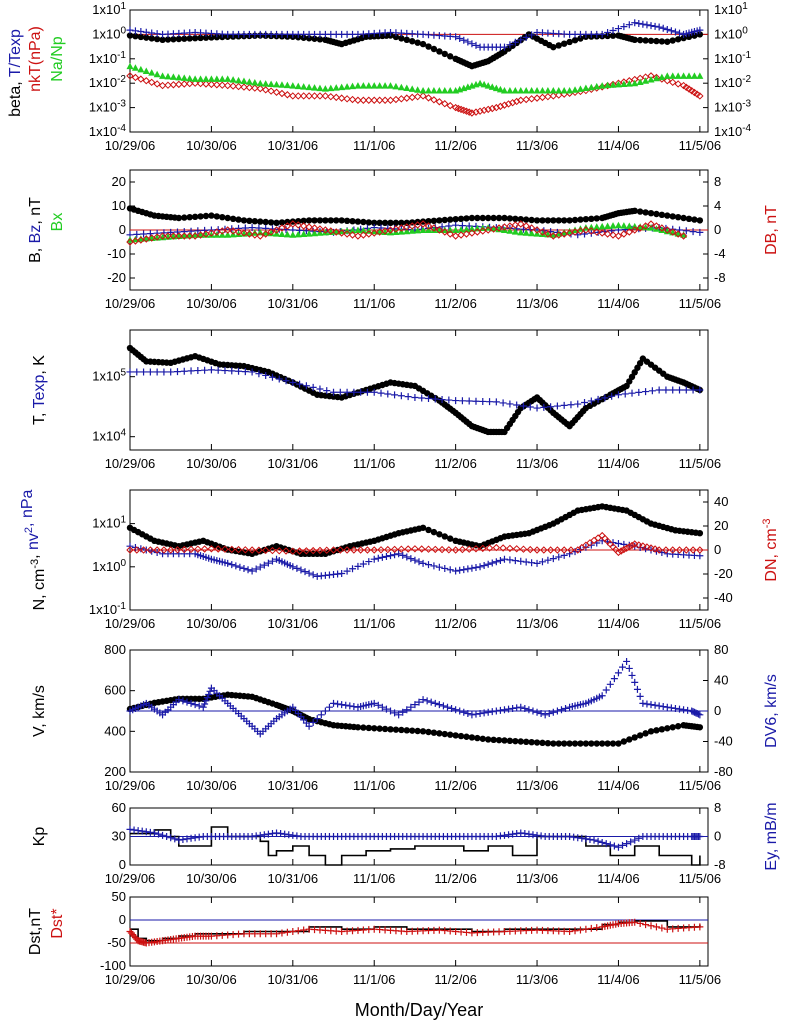 The height and width of the screenshot is (1024, 791). I want to click on V-xtick-label: 11/5/06, so click(700, 785).